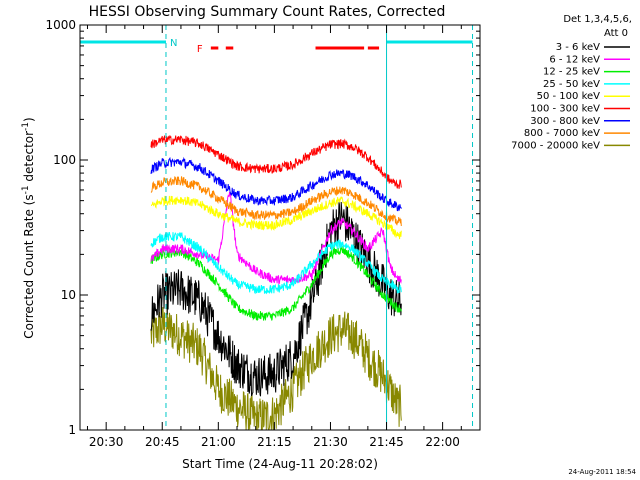 The width and height of the screenshot is (640, 480). What do you see at coordinates (26, 189) in the screenshot?
I see `y-axis-label-sup1: -1` at bounding box center [26, 189].